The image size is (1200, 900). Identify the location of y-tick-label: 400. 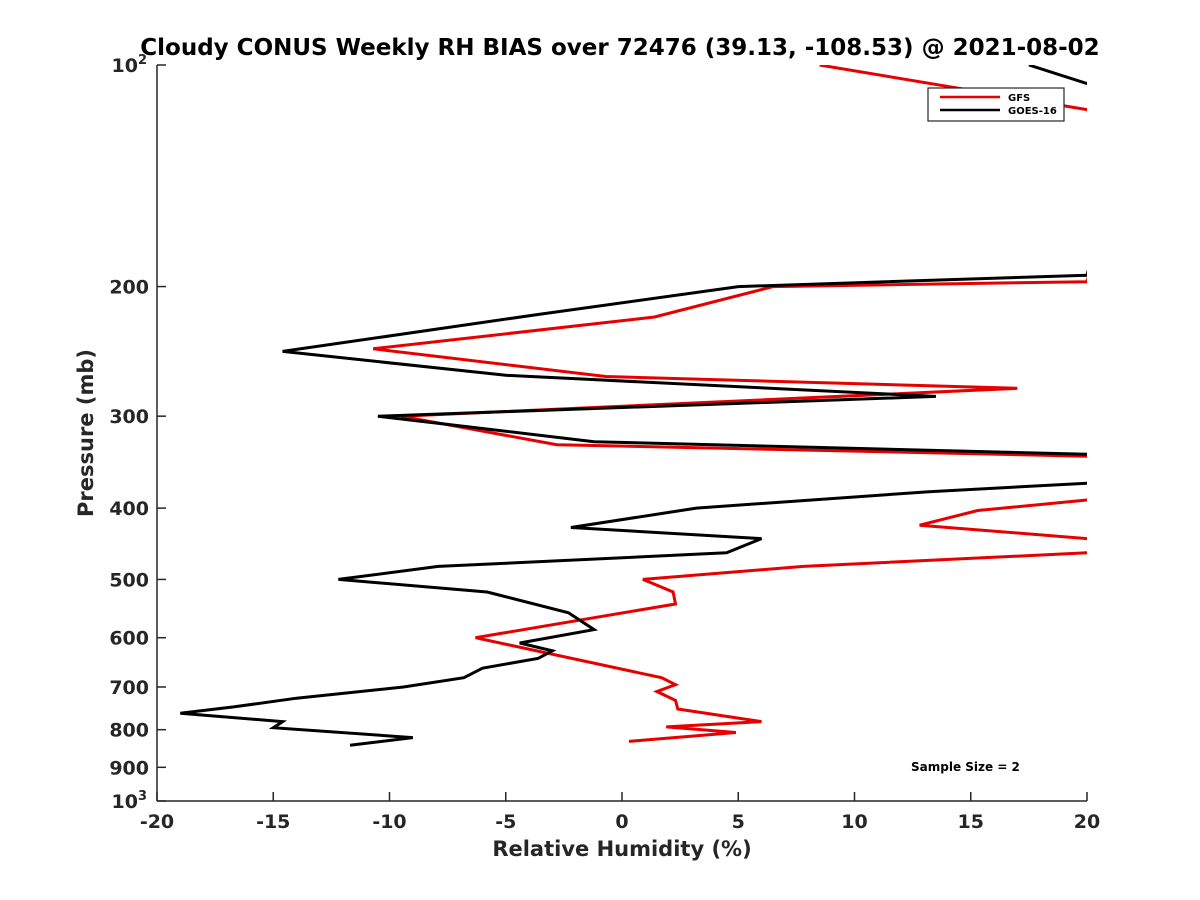
(129, 509).